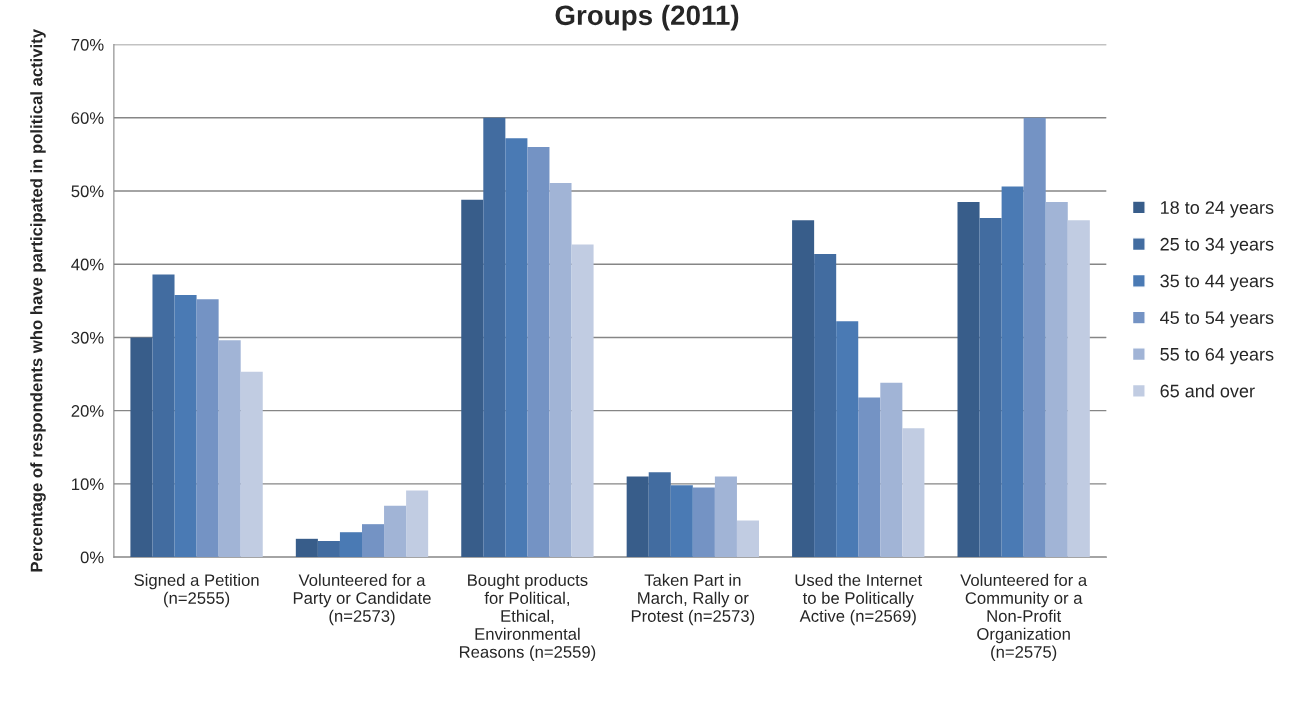 This screenshot has height=707, width=1294. What do you see at coordinates (87, 118) in the screenshot?
I see `y-tick-label: 60%` at bounding box center [87, 118].